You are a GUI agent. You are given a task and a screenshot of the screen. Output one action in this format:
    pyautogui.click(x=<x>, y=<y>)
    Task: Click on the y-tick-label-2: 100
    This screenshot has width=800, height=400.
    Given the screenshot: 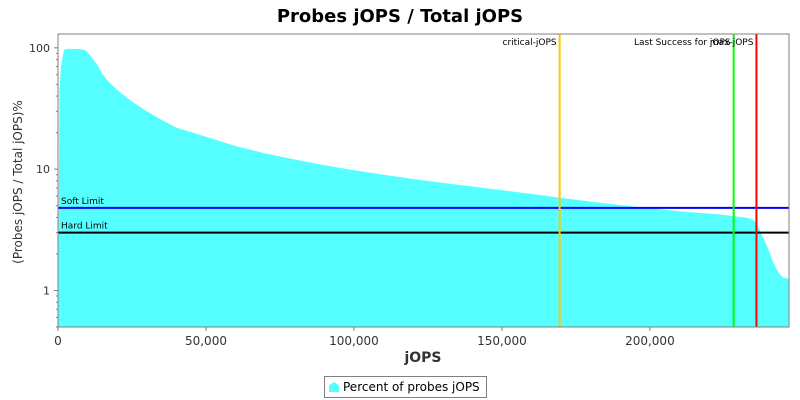 What is the action you would take?
    pyautogui.click(x=39, y=48)
    